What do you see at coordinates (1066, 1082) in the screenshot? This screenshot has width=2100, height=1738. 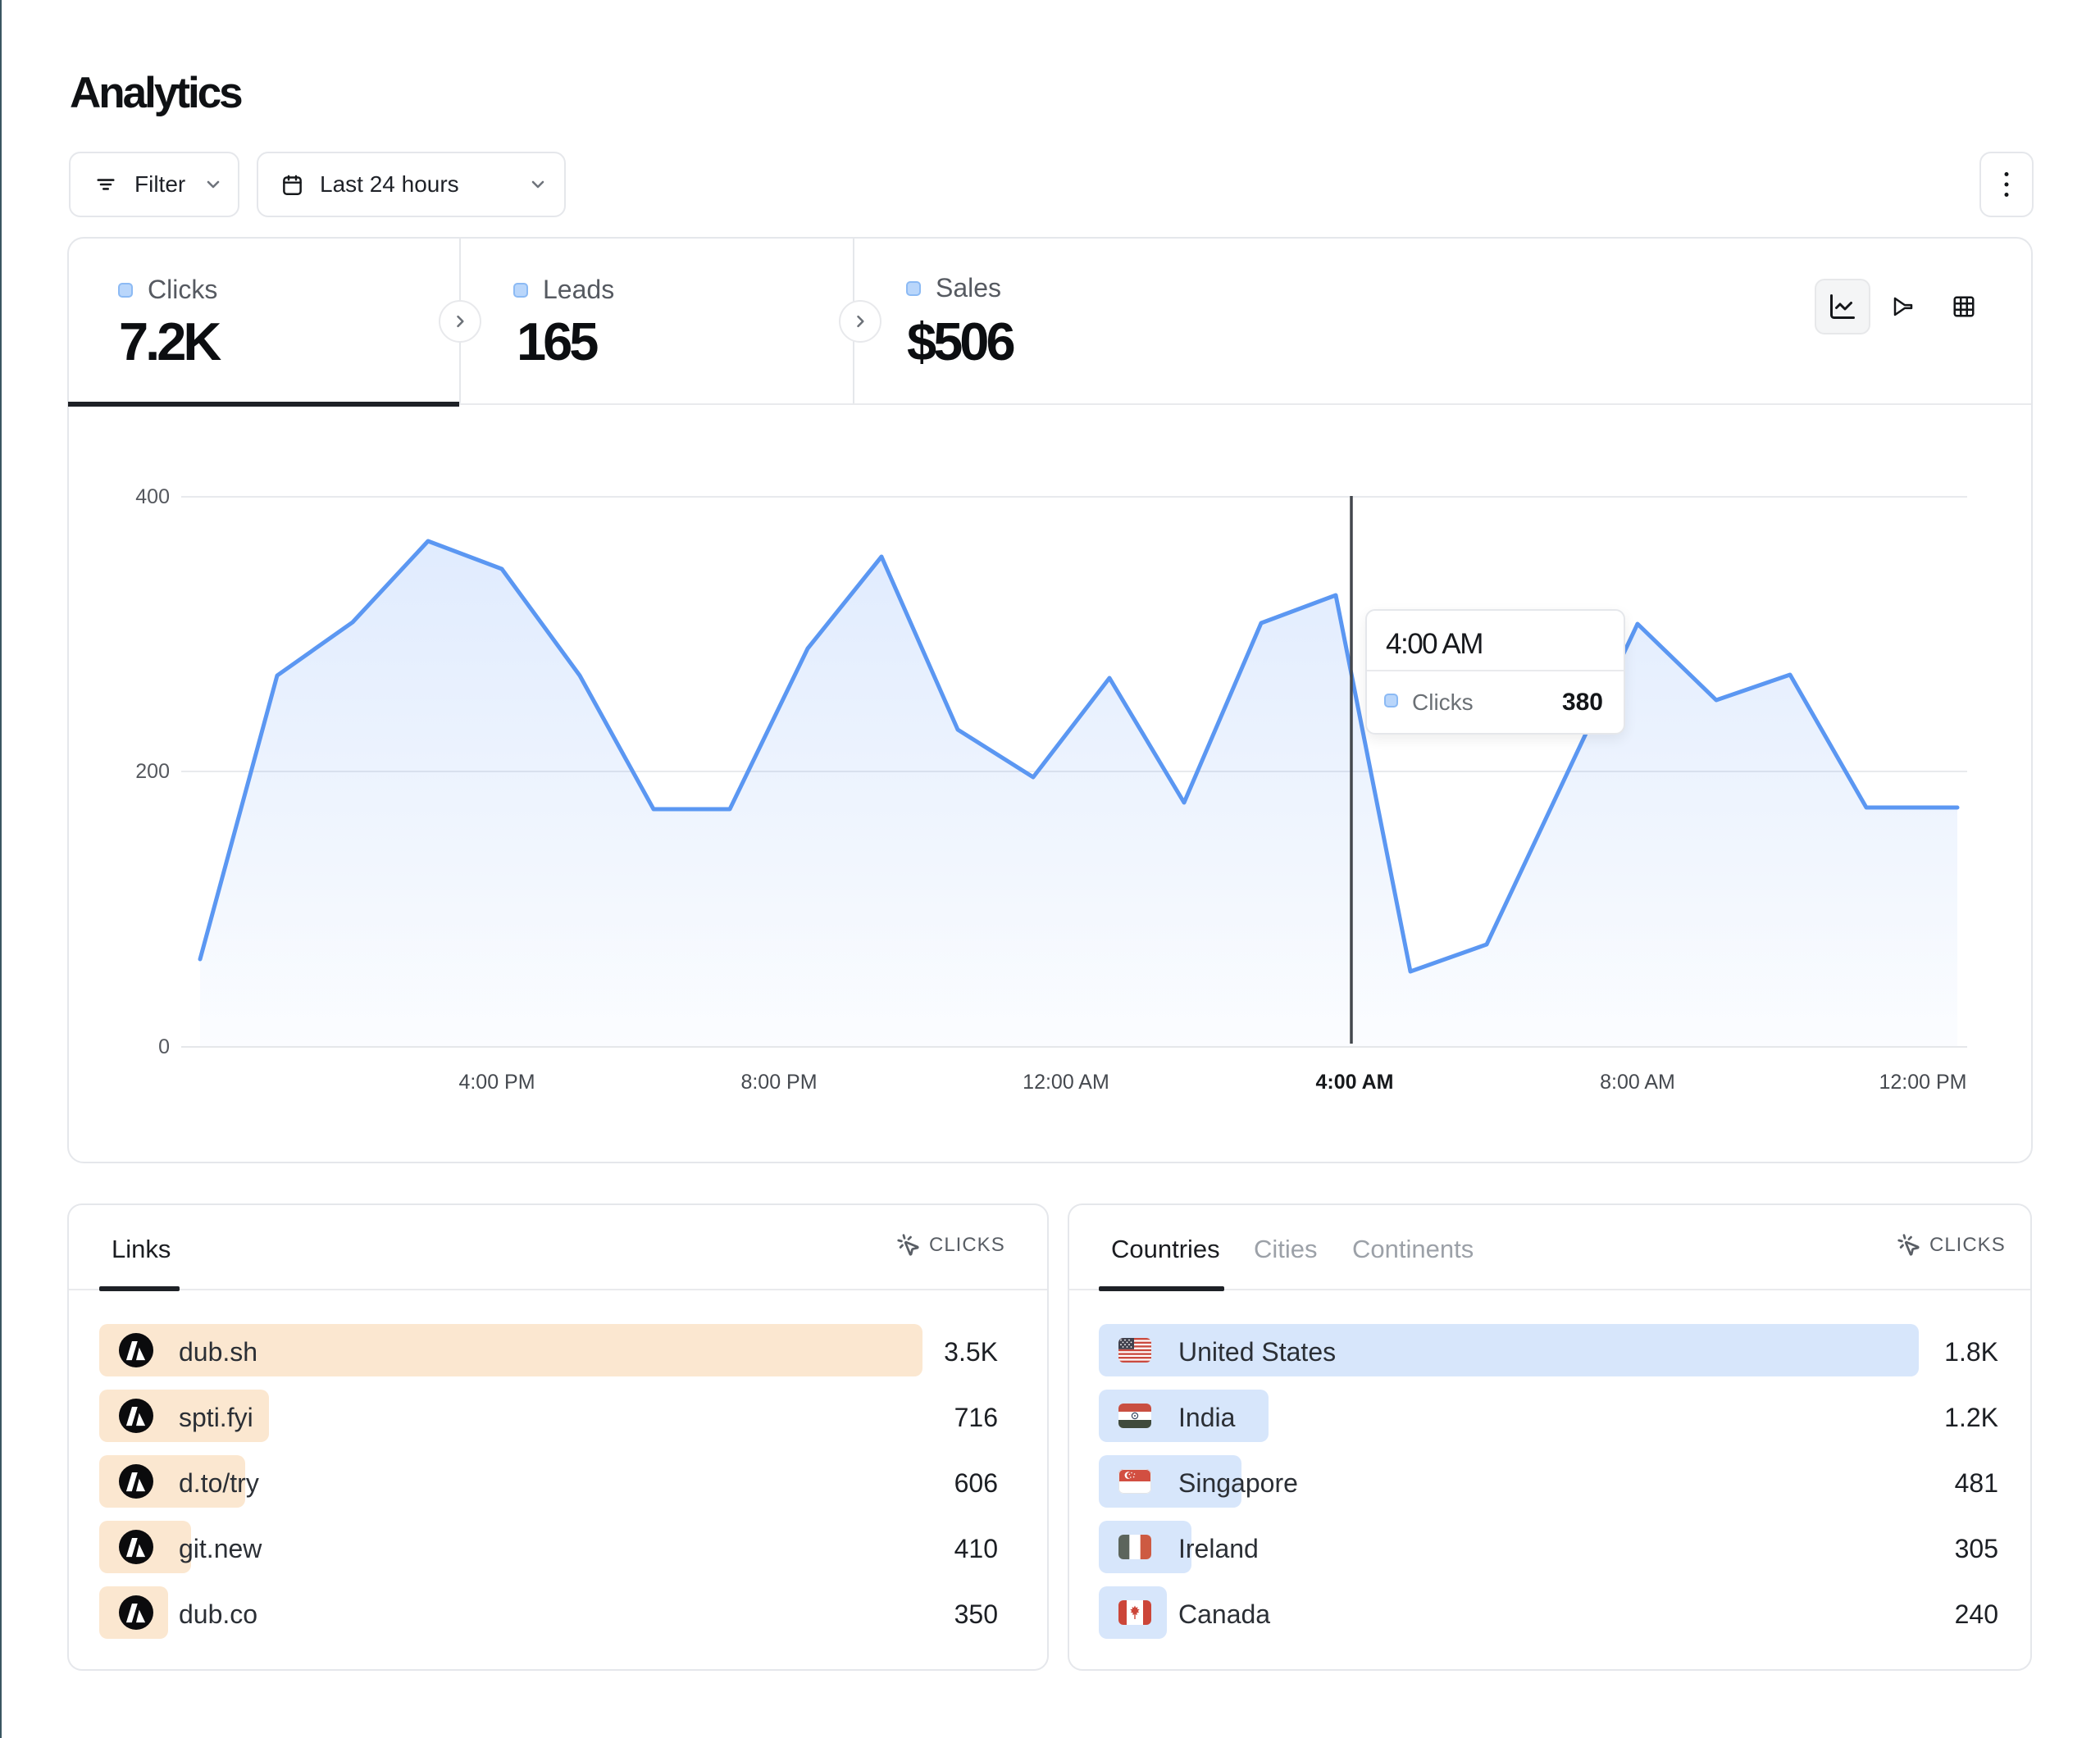 I see `svg-text: 12:00 AM` at bounding box center [1066, 1082].